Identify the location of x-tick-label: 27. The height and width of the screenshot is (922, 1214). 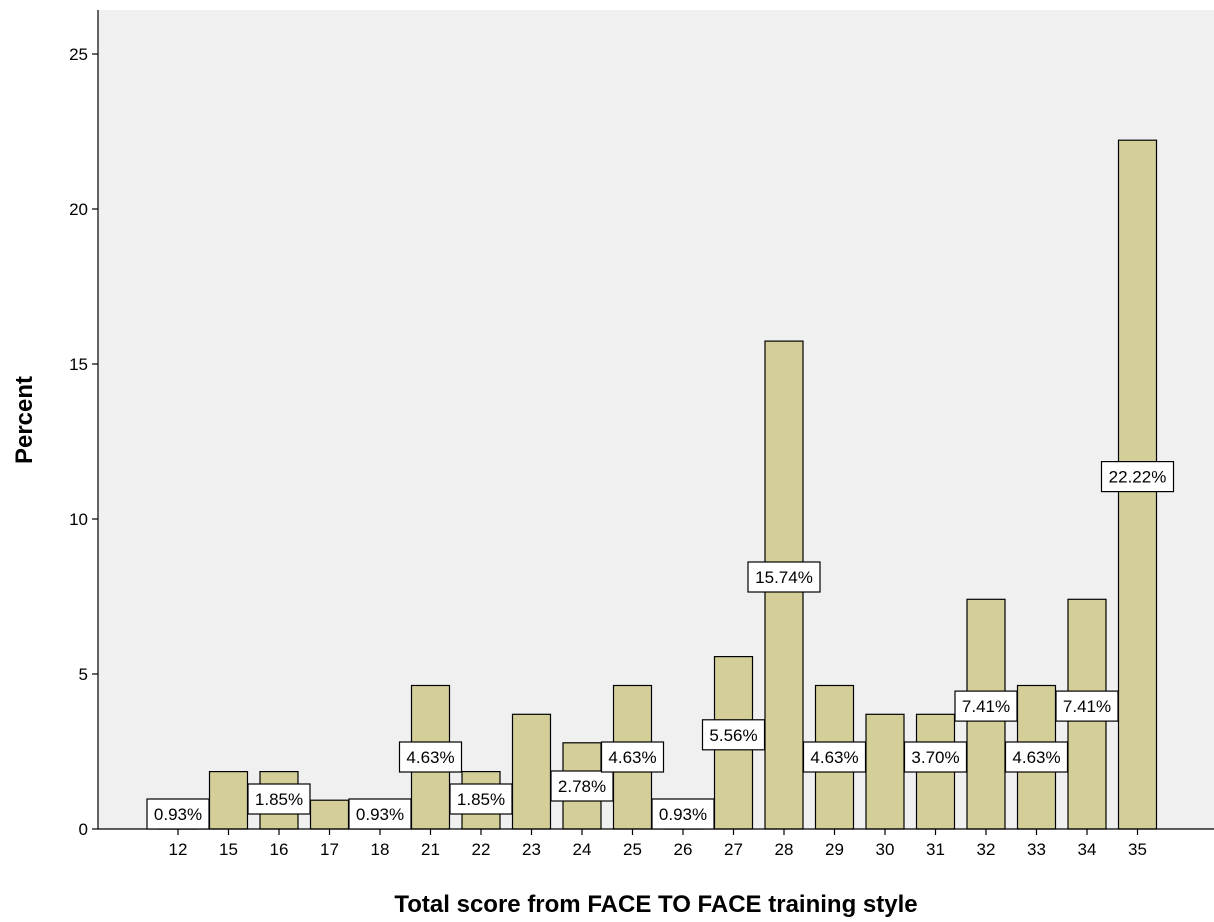
(733, 849).